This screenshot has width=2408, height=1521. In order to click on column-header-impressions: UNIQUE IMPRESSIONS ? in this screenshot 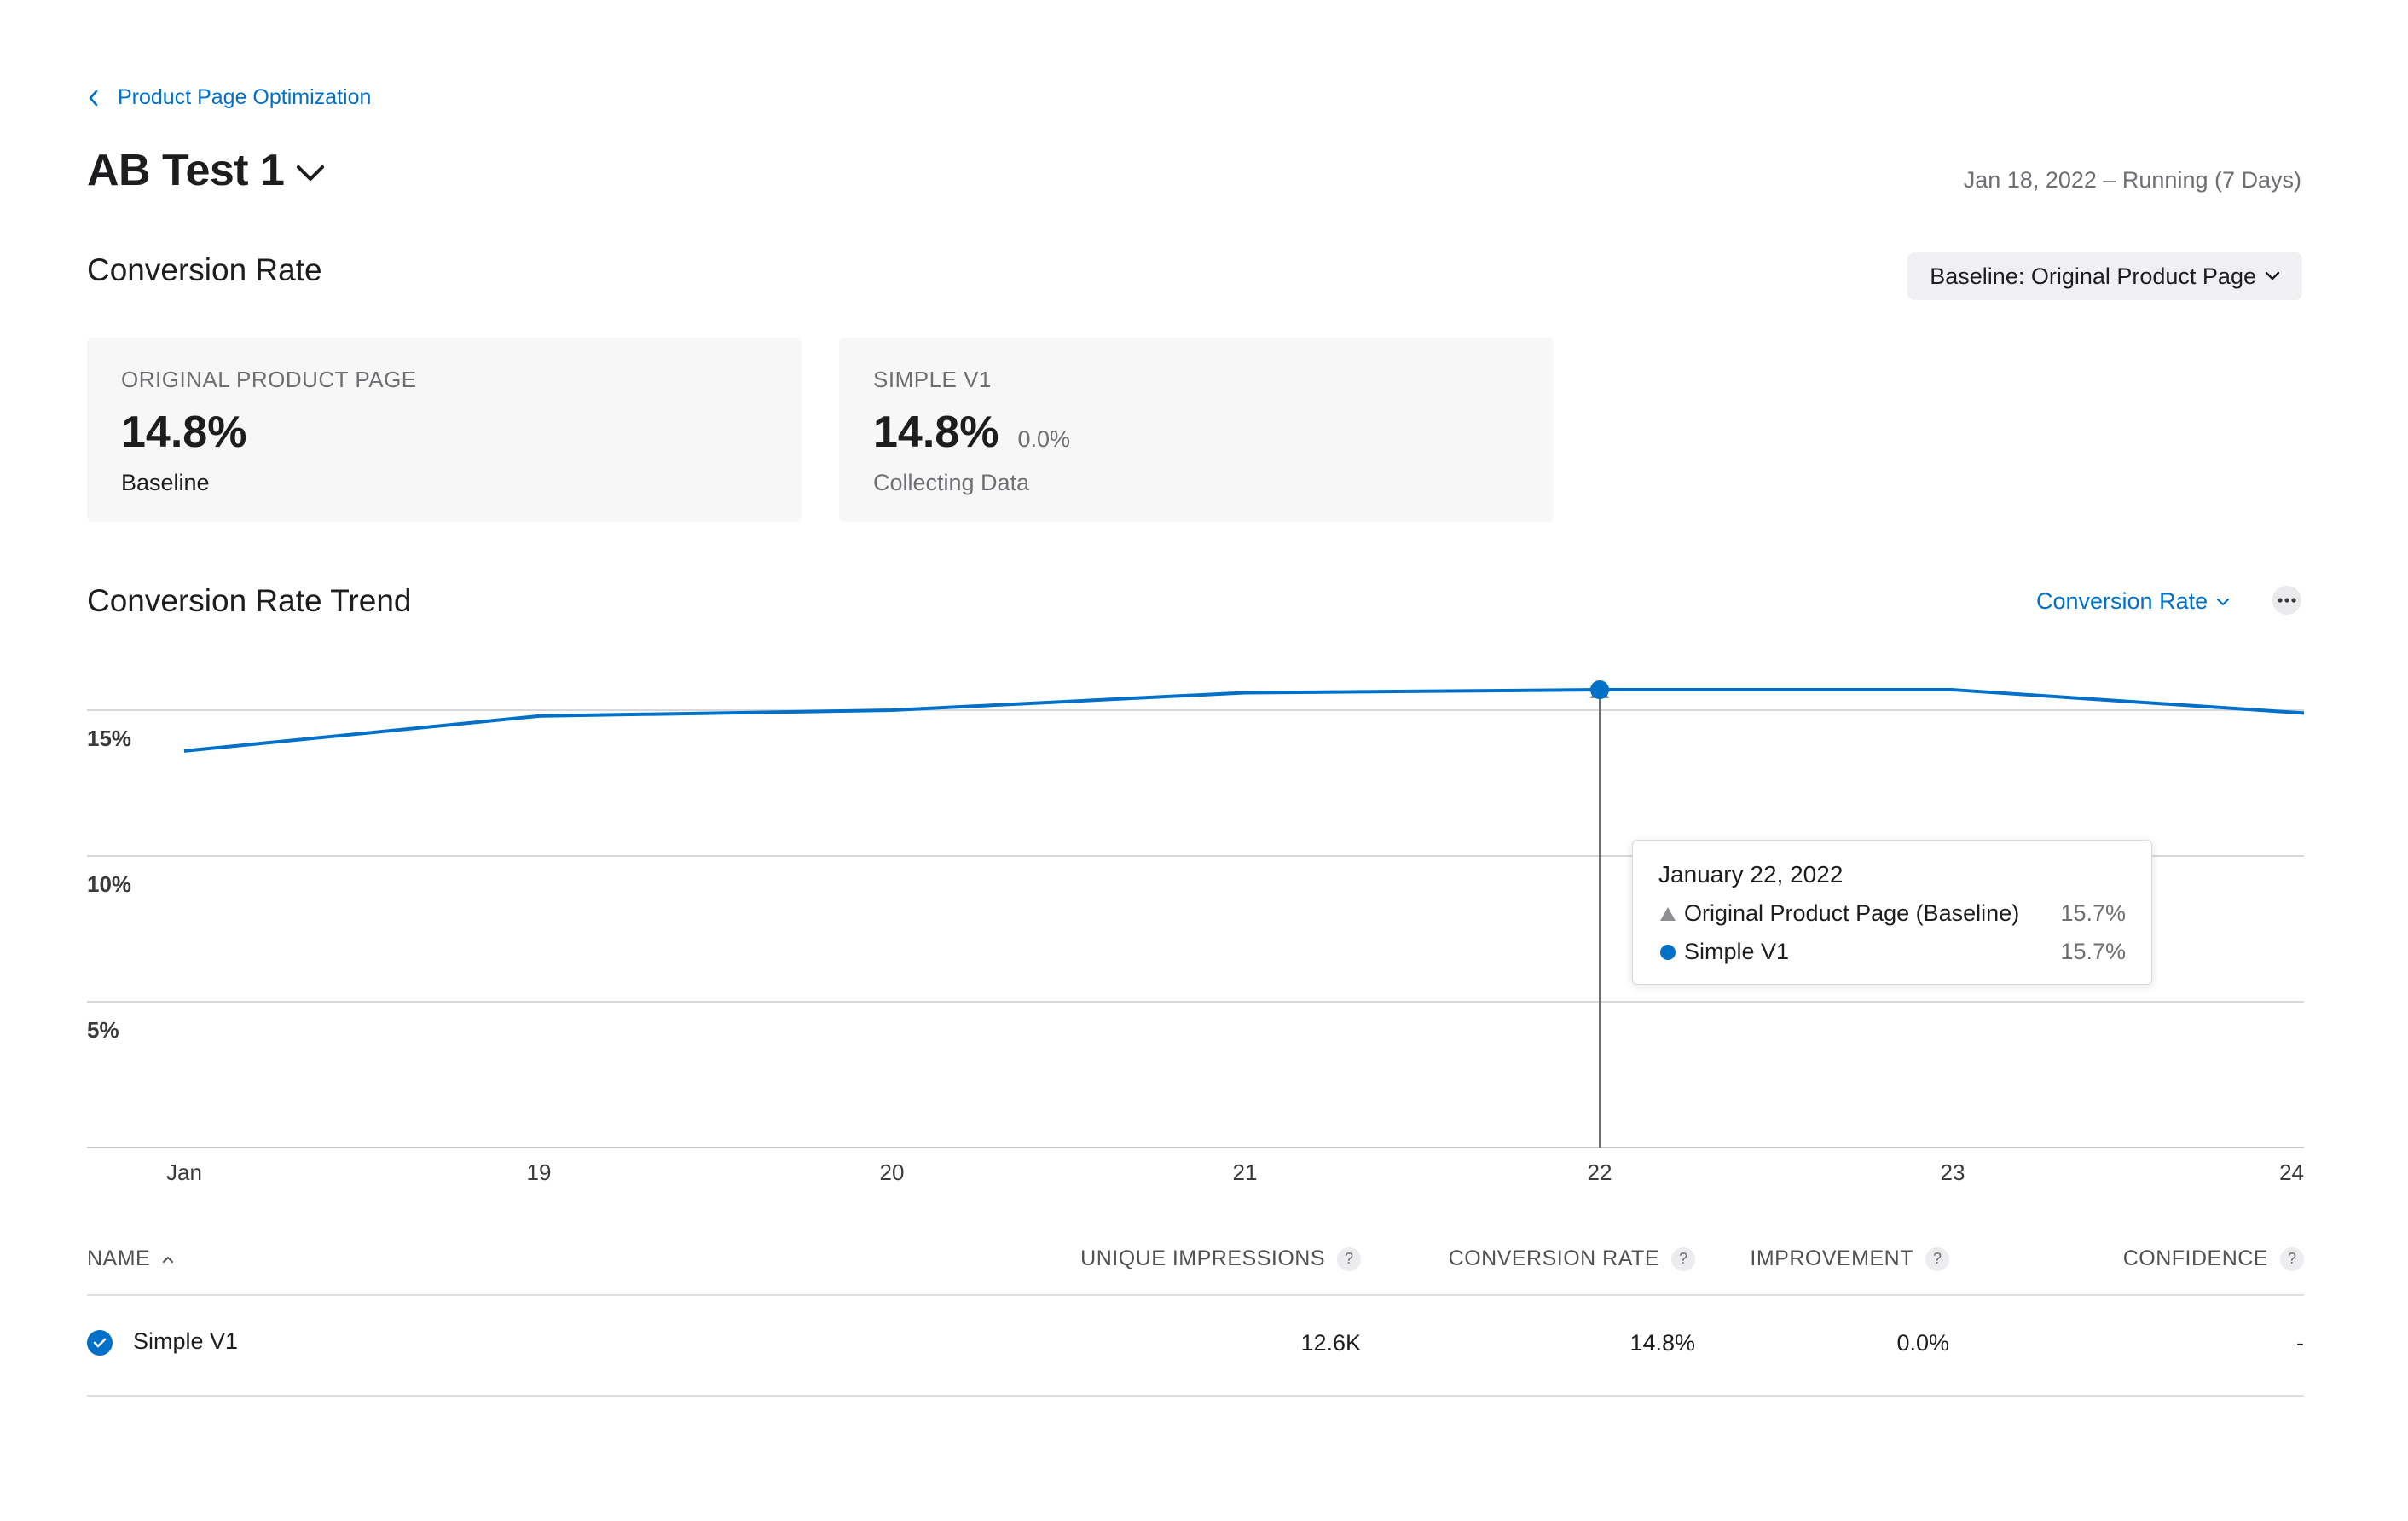, I will do `click(1220, 1259)`.